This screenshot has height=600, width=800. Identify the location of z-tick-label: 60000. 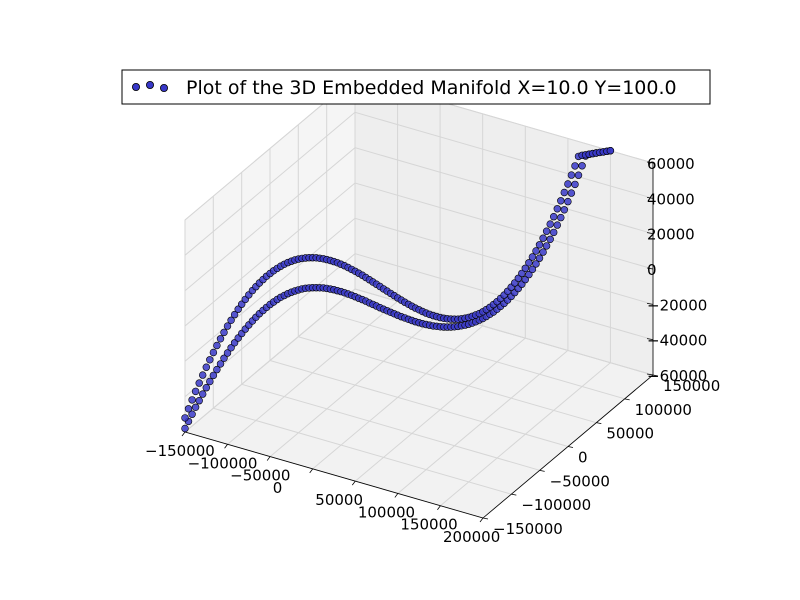
(671, 164).